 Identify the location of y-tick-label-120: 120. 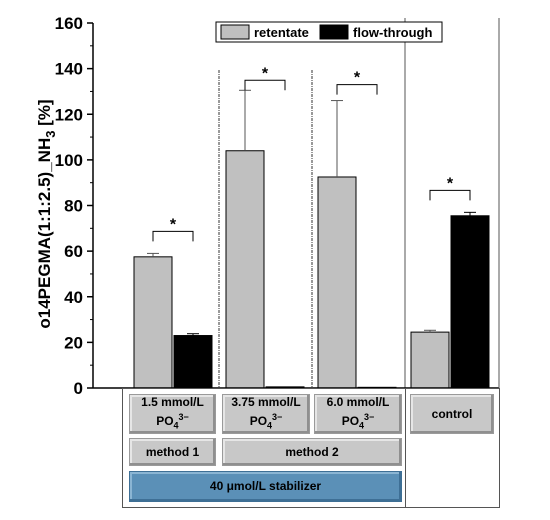
(69, 114).